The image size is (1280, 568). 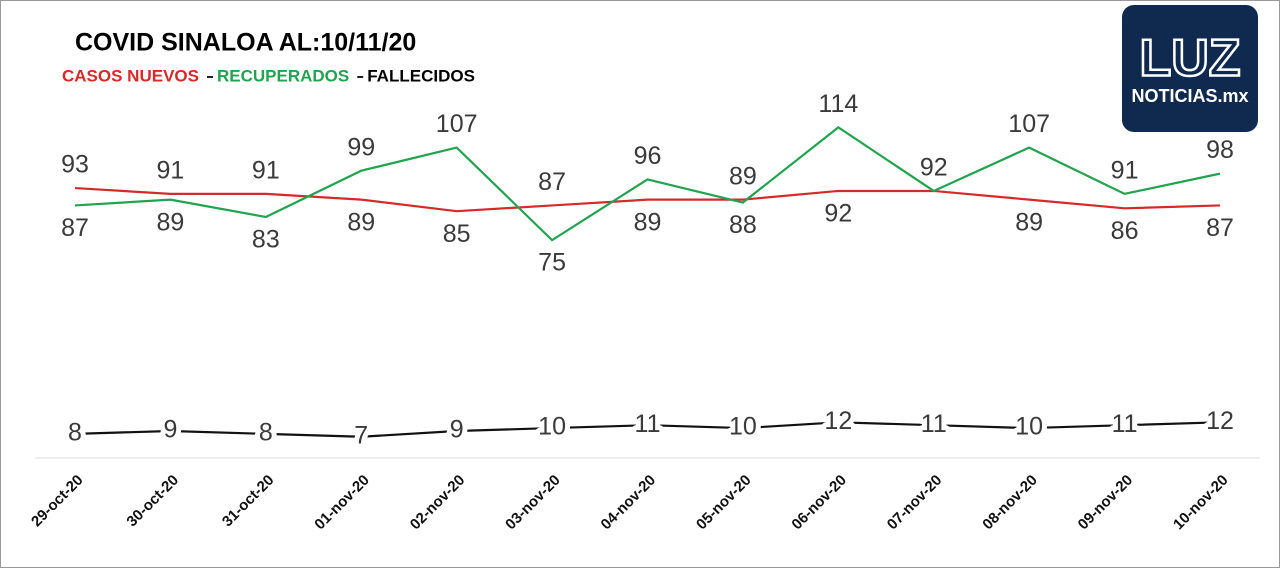 What do you see at coordinates (1125, 231) in the screenshot?
I see `data-label: 86` at bounding box center [1125, 231].